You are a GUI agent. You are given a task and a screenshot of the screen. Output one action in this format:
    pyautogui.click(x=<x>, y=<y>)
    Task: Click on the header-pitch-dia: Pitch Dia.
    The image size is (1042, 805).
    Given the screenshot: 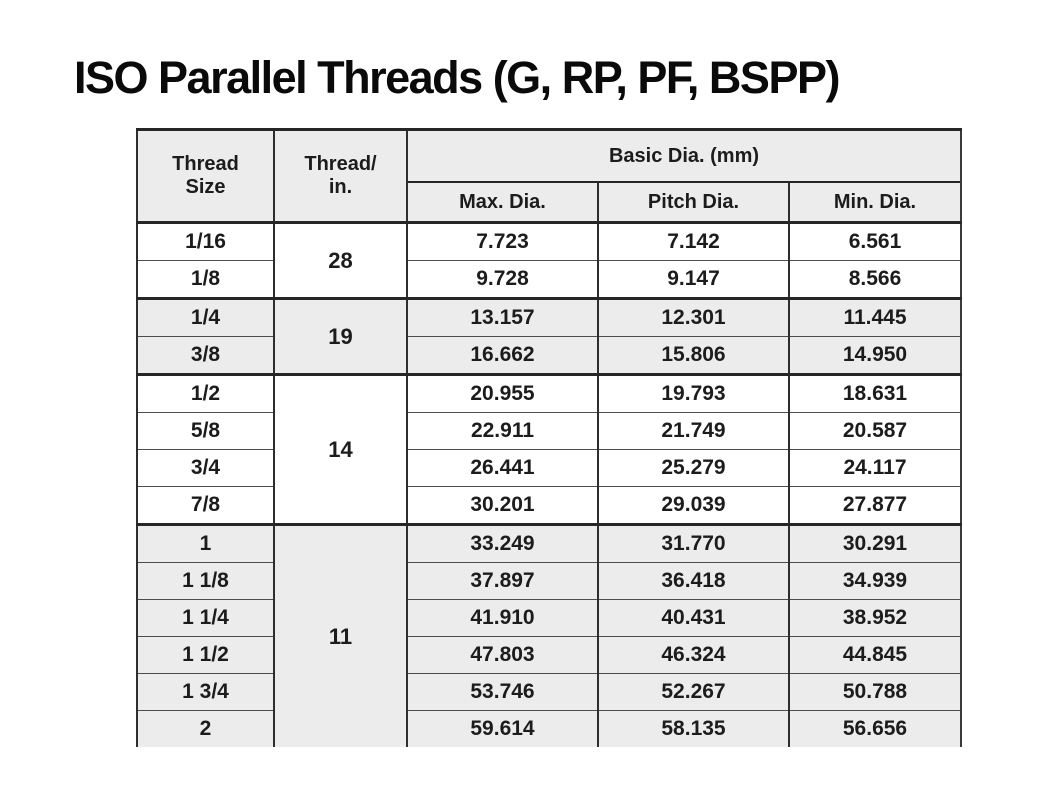 What is the action you would take?
    pyautogui.click(x=693, y=202)
    